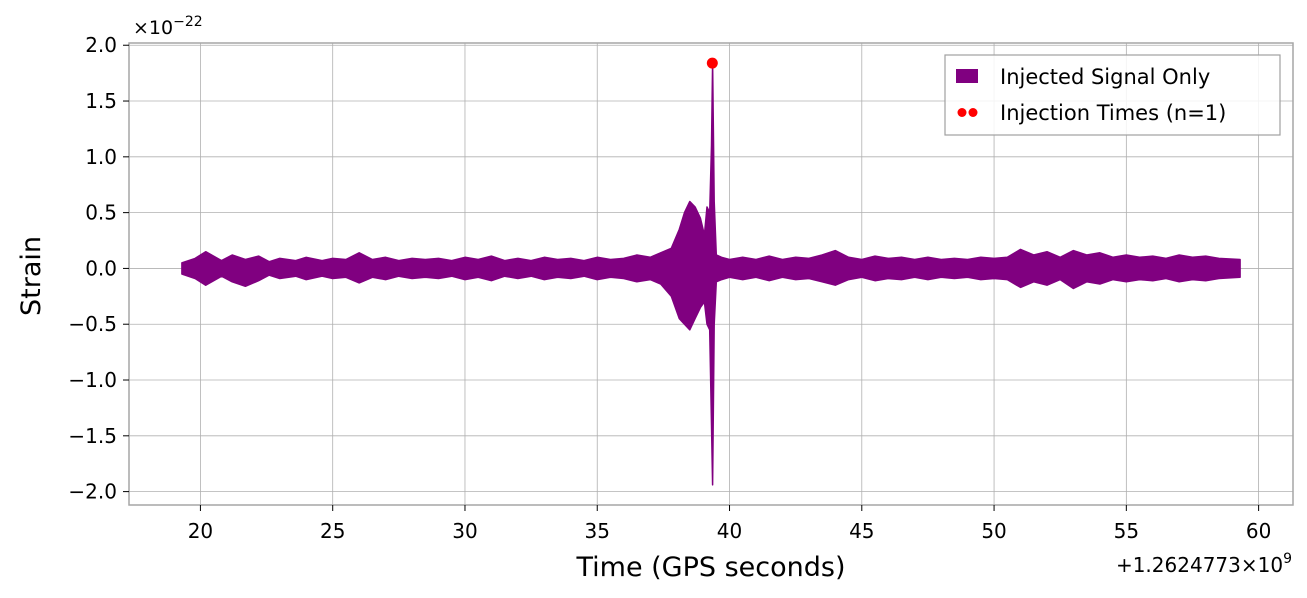 The image size is (1307, 598). I want to click on legend-swatch-signal, so click(967, 76).